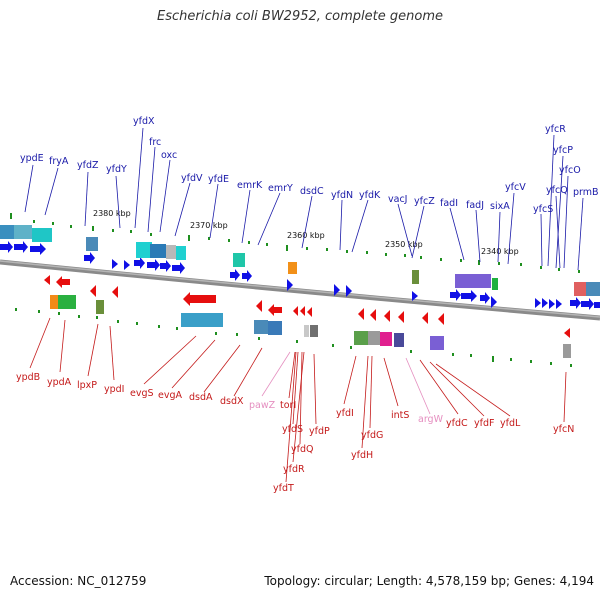 This screenshot has width=600, height=600. Describe the element at coordinates (201, 397) in the screenshot. I see `gene-label: dsdA` at that location.